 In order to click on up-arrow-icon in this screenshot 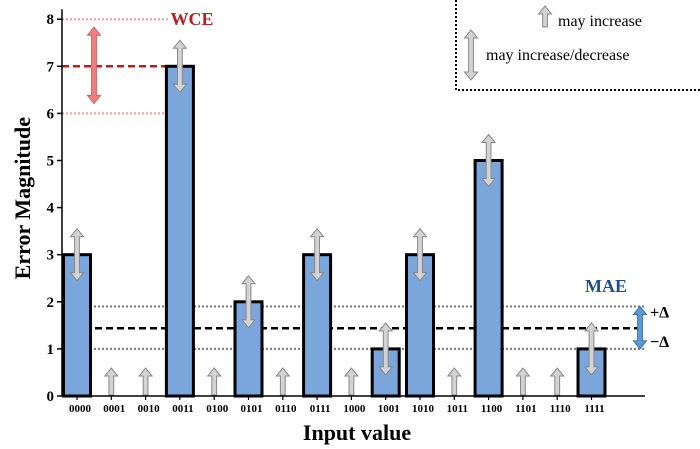, I will do `click(545, 16)`.